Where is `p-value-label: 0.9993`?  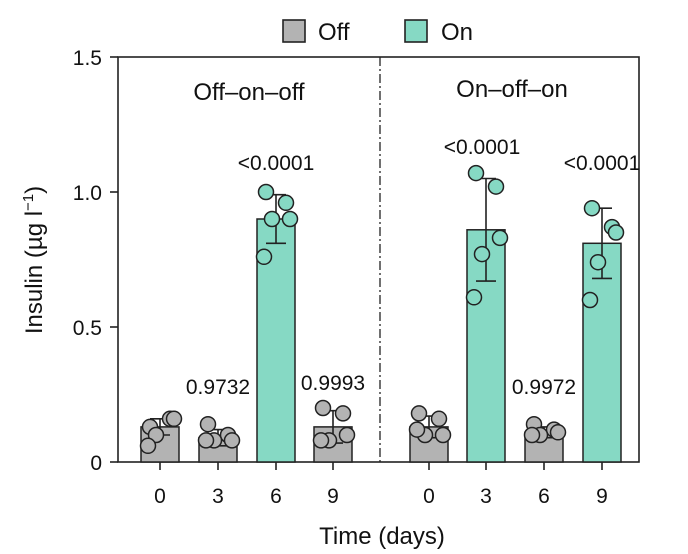 p-value-label: 0.9993 is located at coordinates (333, 383).